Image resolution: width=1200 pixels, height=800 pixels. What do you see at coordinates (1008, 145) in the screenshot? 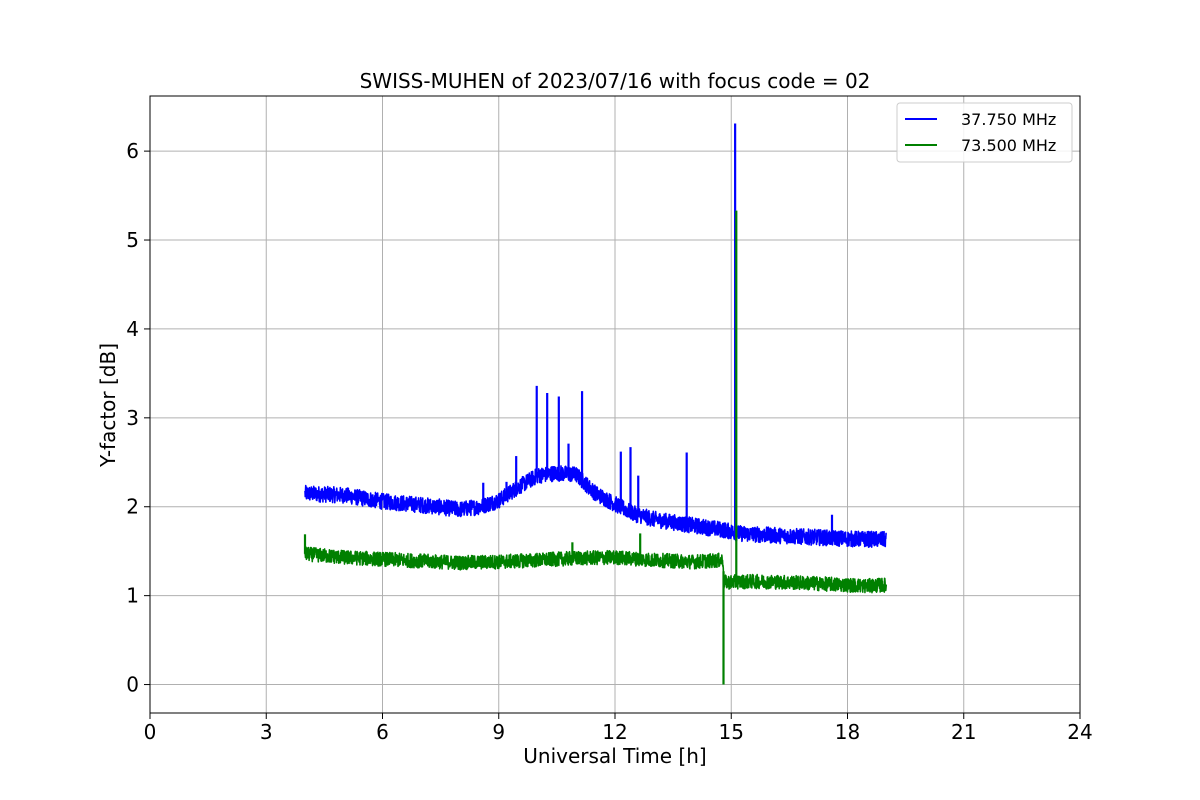
I see `legend-label: 73.500 MHz` at bounding box center [1008, 145].